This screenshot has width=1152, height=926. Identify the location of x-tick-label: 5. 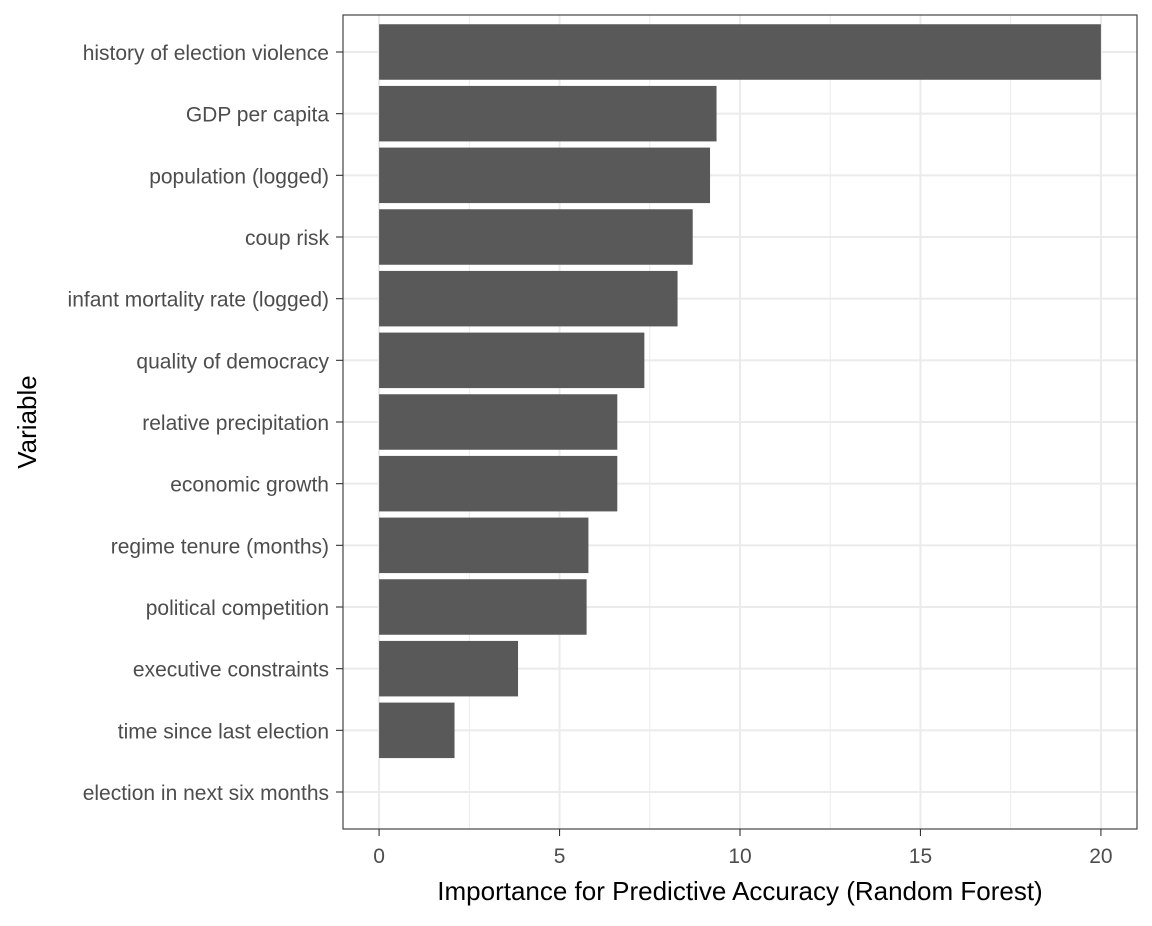
(560, 856).